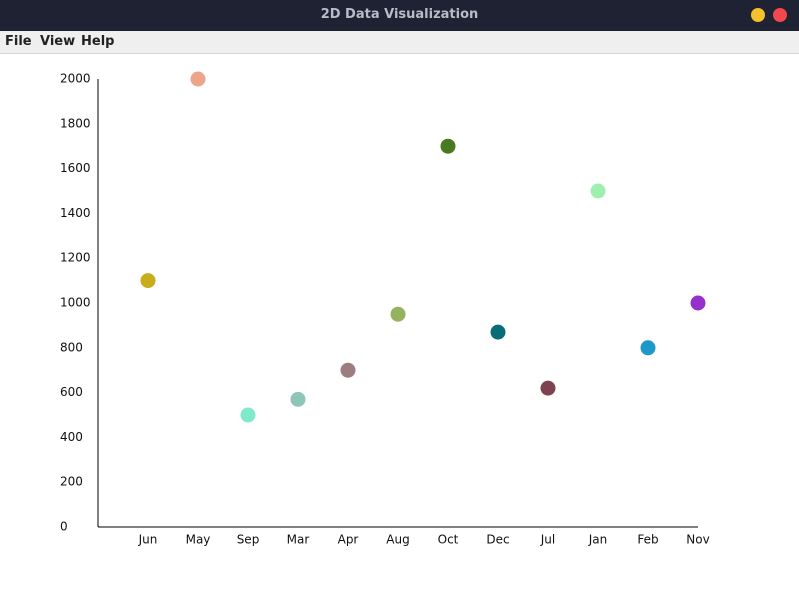 Image resolution: width=799 pixels, height=597 pixels. I want to click on y-tick-label: 800, so click(71, 347).